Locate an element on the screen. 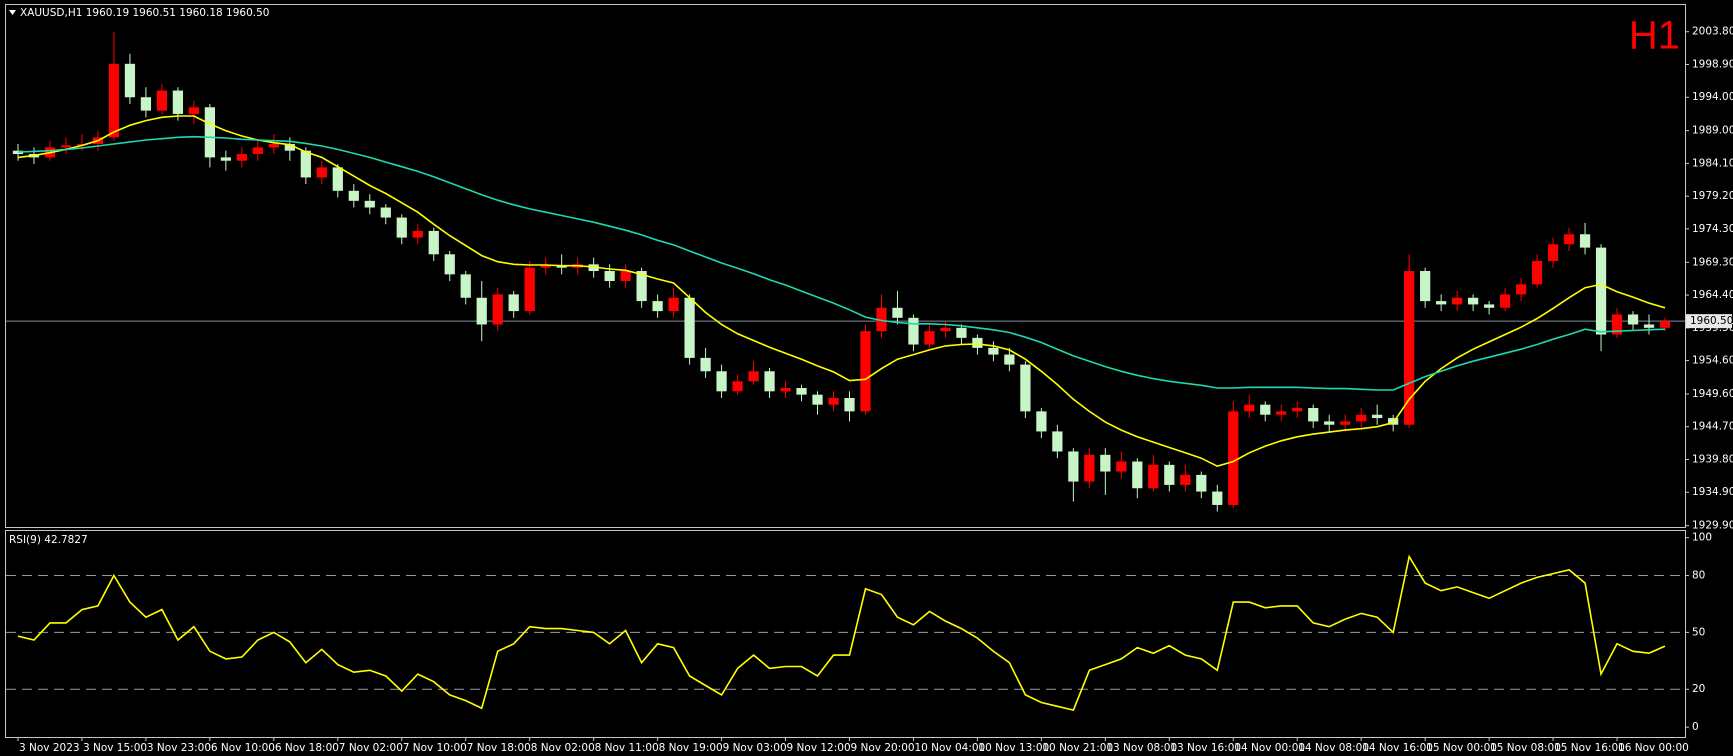 The height and width of the screenshot is (756, 1733). x-tick-label: 9 Nov 20:00 is located at coordinates (882, 748).